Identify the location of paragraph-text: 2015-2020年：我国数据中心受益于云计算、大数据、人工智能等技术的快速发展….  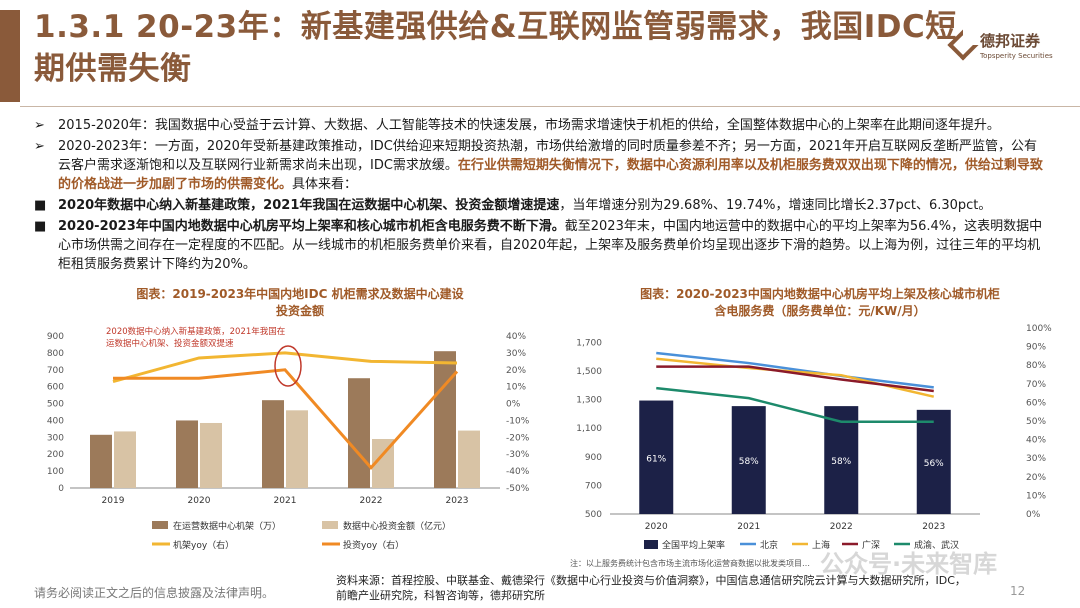
(529, 125).